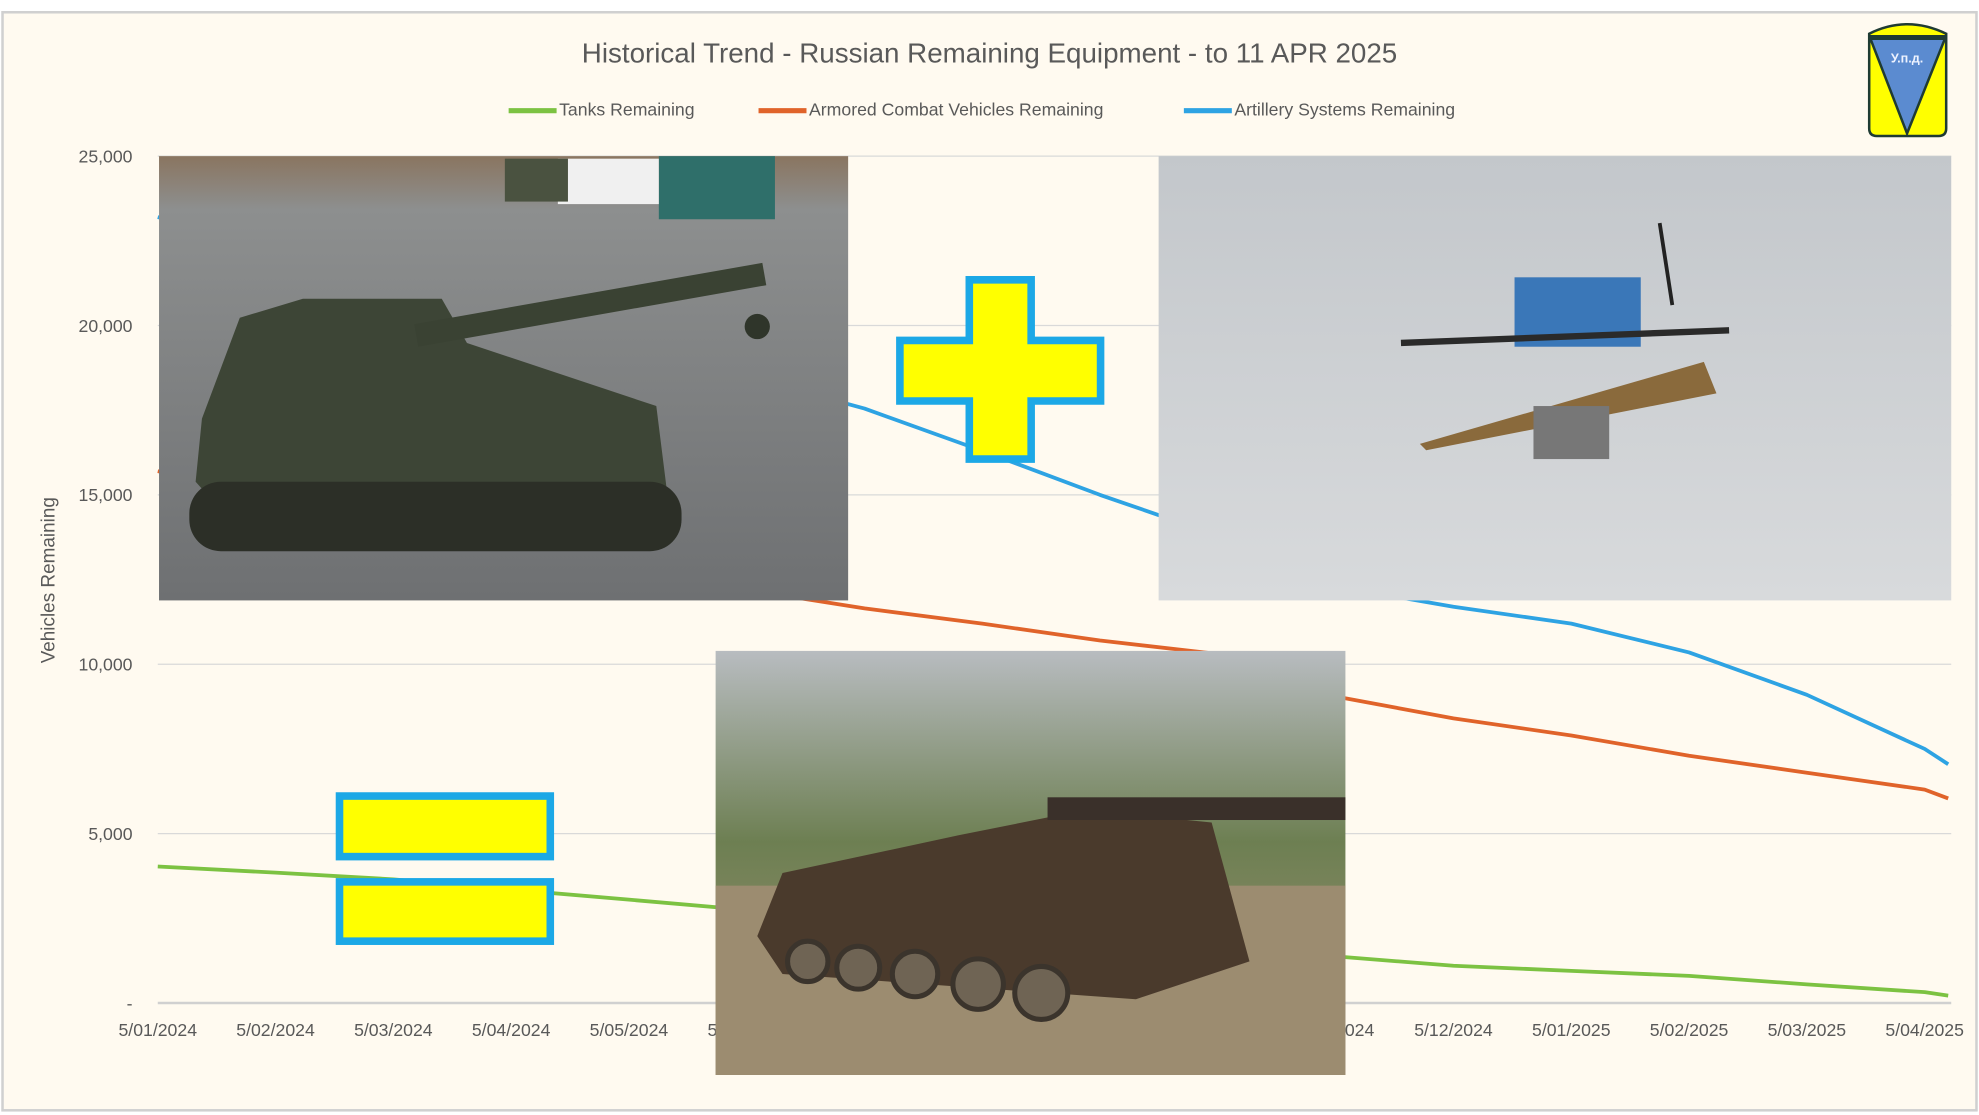 The height and width of the screenshot is (1115, 1979). Describe the element at coordinates (130, 1003) in the screenshot. I see `y-tick-label: -` at that location.